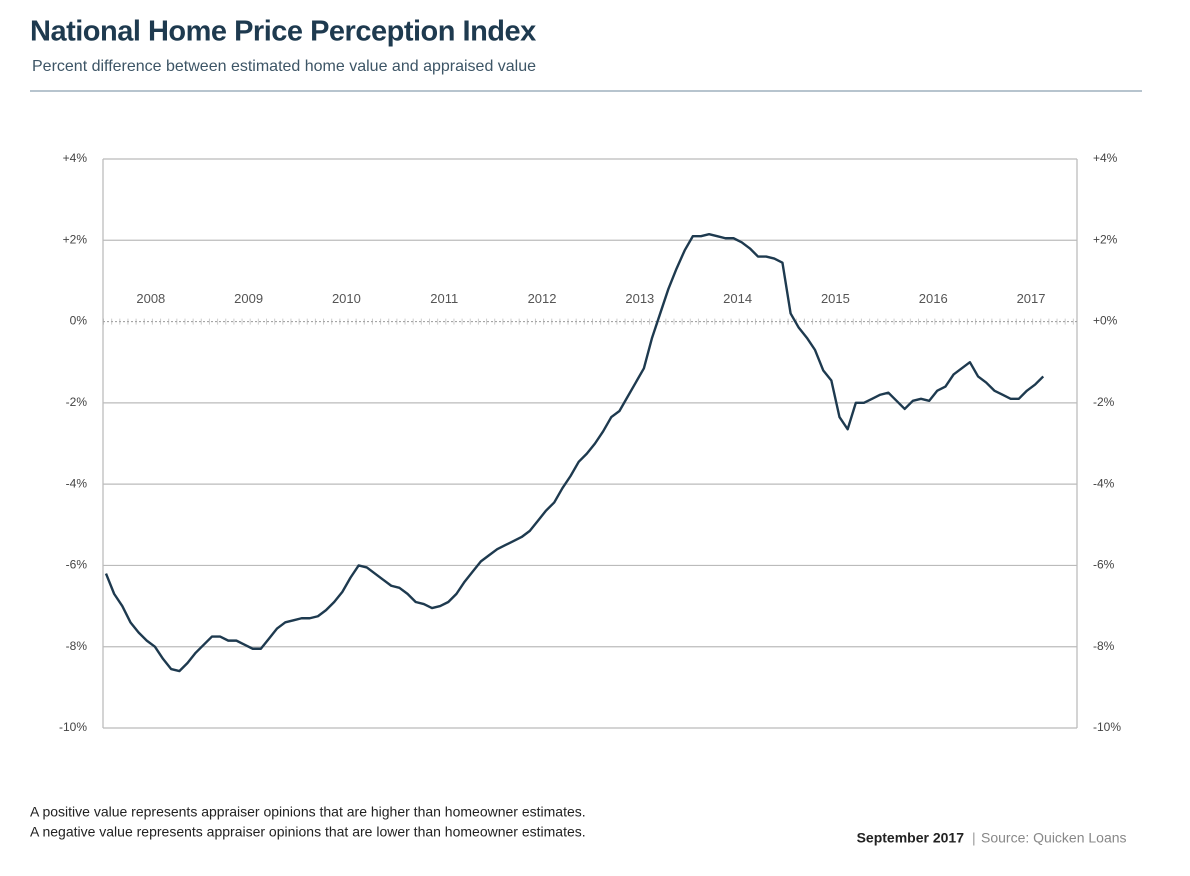 The image size is (1190, 876). I want to click on x-tick-label: 2017, so click(1031, 298).